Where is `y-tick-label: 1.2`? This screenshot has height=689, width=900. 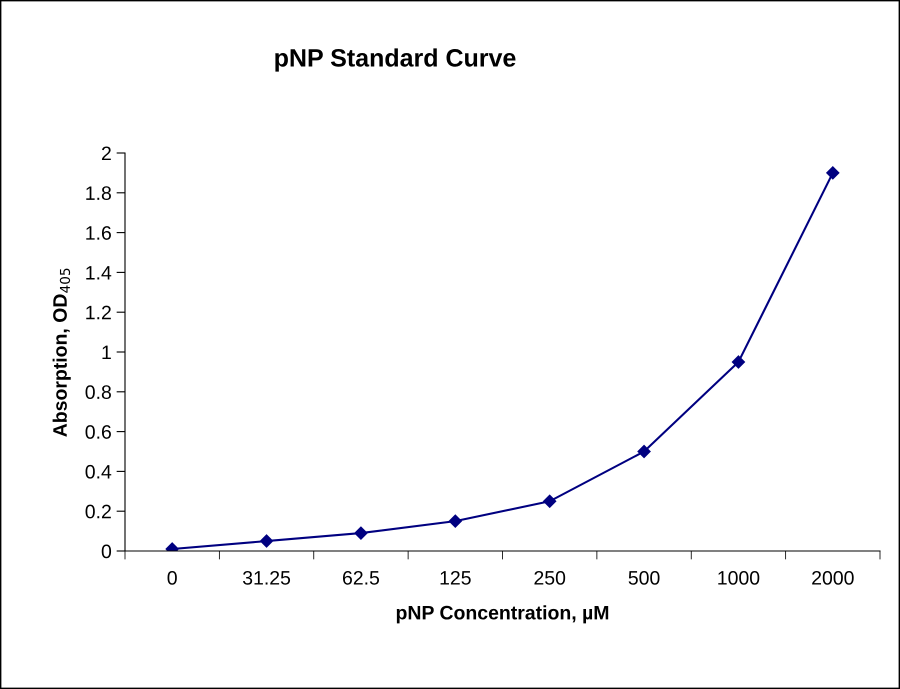 y-tick-label: 1.2 is located at coordinates (98, 313).